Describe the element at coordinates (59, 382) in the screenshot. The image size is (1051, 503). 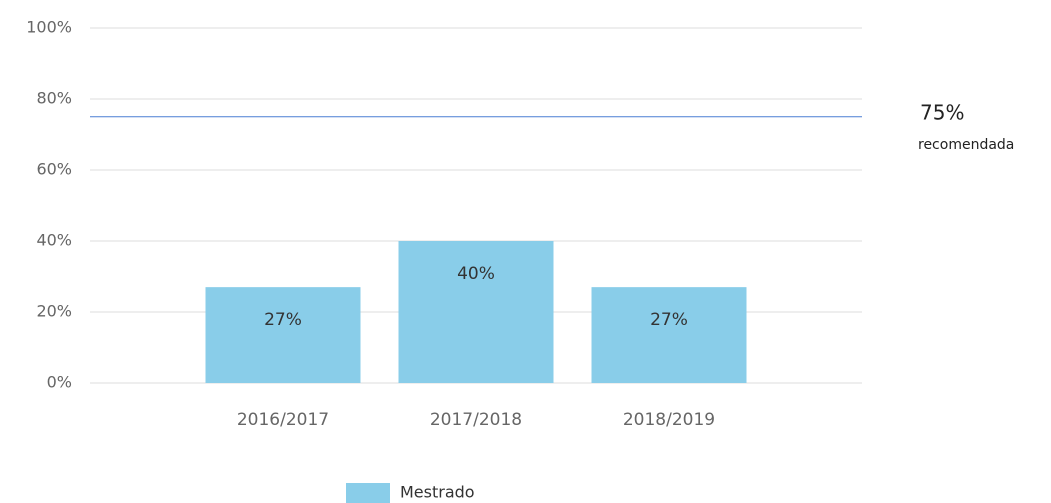
I see `y-tick-label: 0%` at that location.